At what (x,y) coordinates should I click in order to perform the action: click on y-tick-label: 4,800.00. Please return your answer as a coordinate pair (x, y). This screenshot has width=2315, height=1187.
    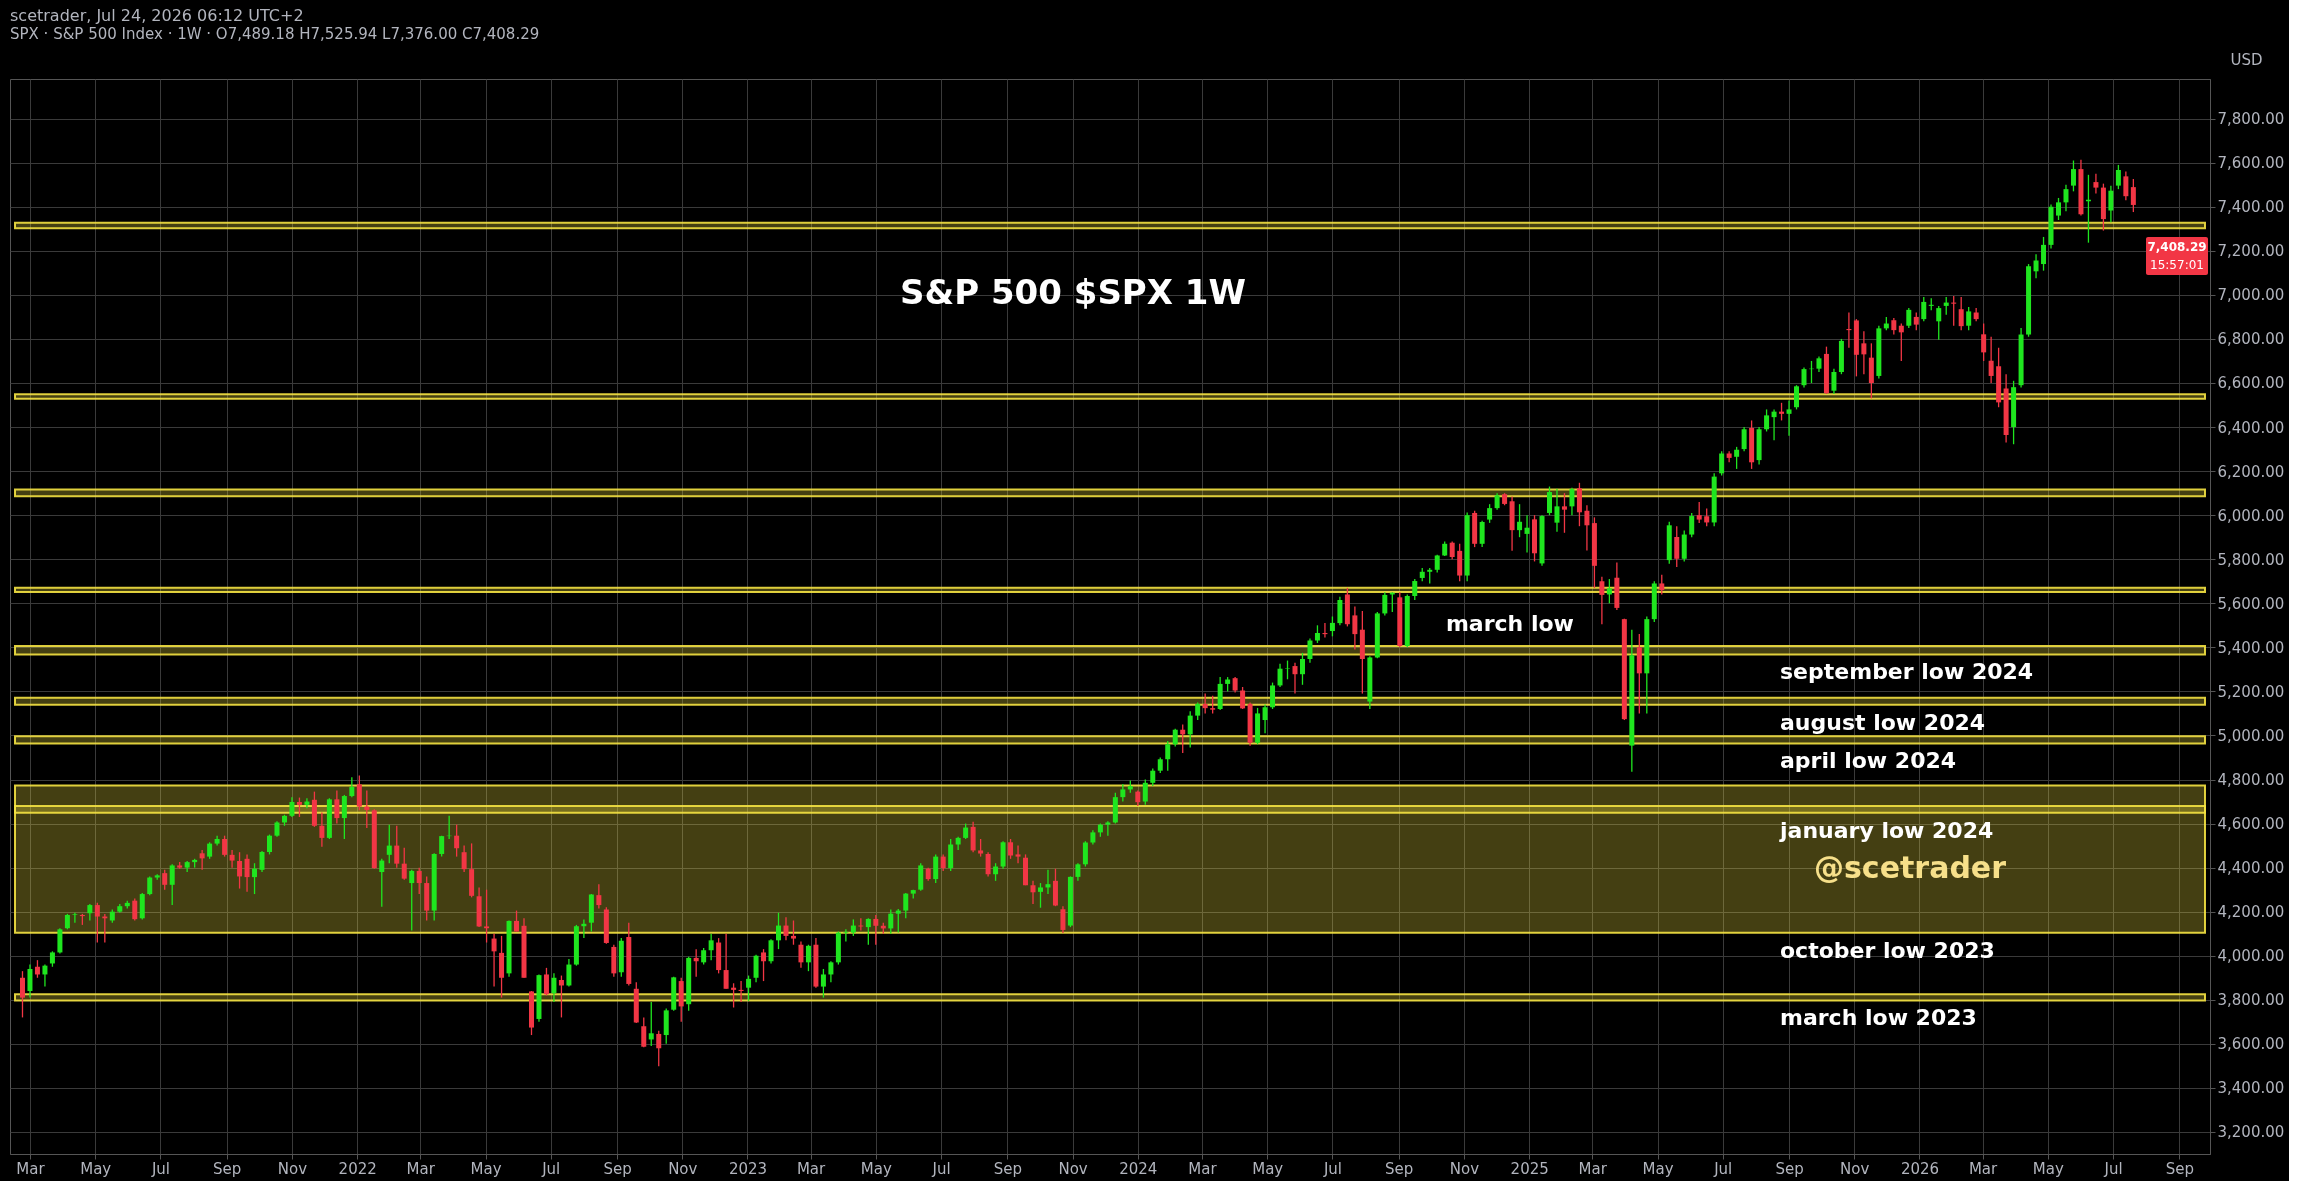
    Looking at the image, I should click on (2251, 780).